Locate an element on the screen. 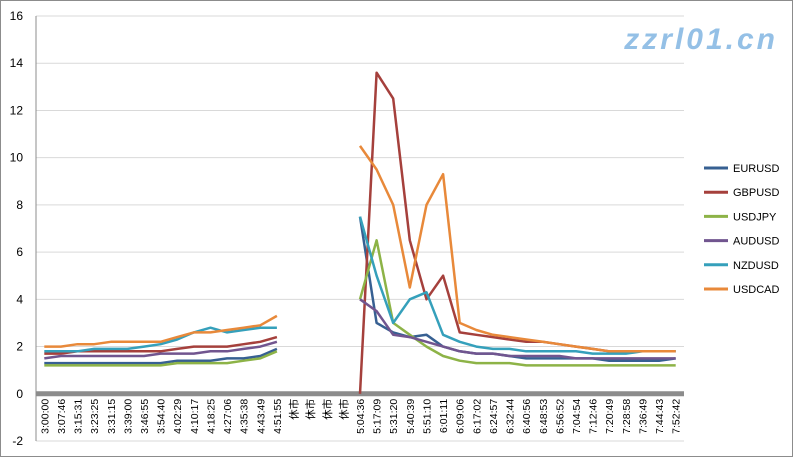 The width and height of the screenshot is (793, 457). x-tick-label: 6:17:02 is located at coordinates (477, 416).